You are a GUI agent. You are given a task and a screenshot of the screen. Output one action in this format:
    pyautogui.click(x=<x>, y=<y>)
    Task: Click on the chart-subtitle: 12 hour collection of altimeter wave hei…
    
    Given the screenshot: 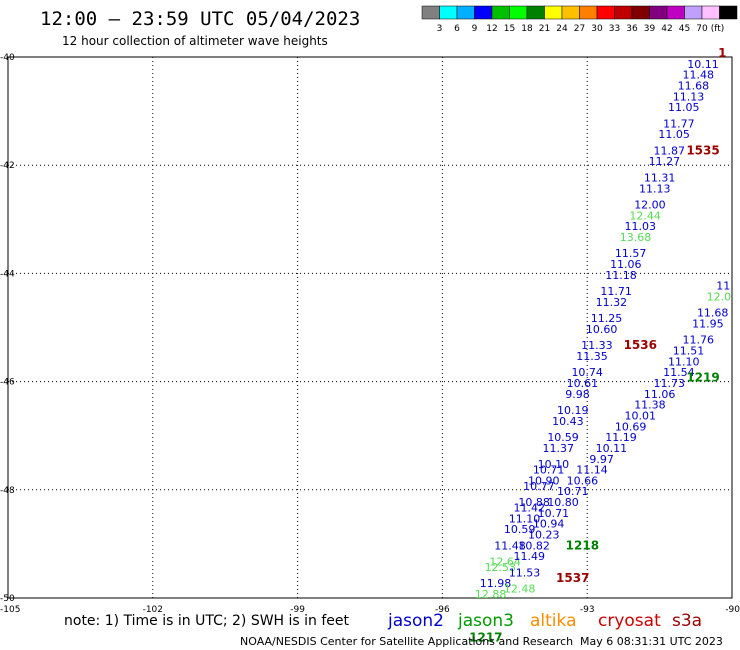 What is the action you would take?
    pyautogui.click(x=195, y=41)
    